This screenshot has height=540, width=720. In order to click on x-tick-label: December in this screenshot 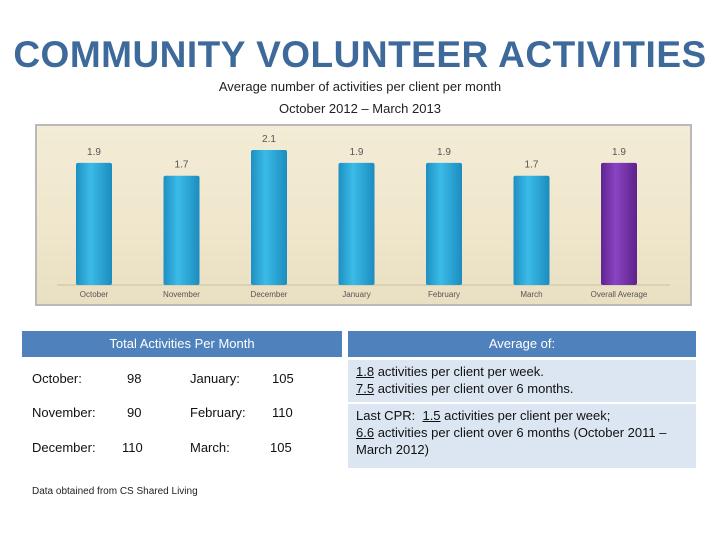, I will do `click(269, 294)`.